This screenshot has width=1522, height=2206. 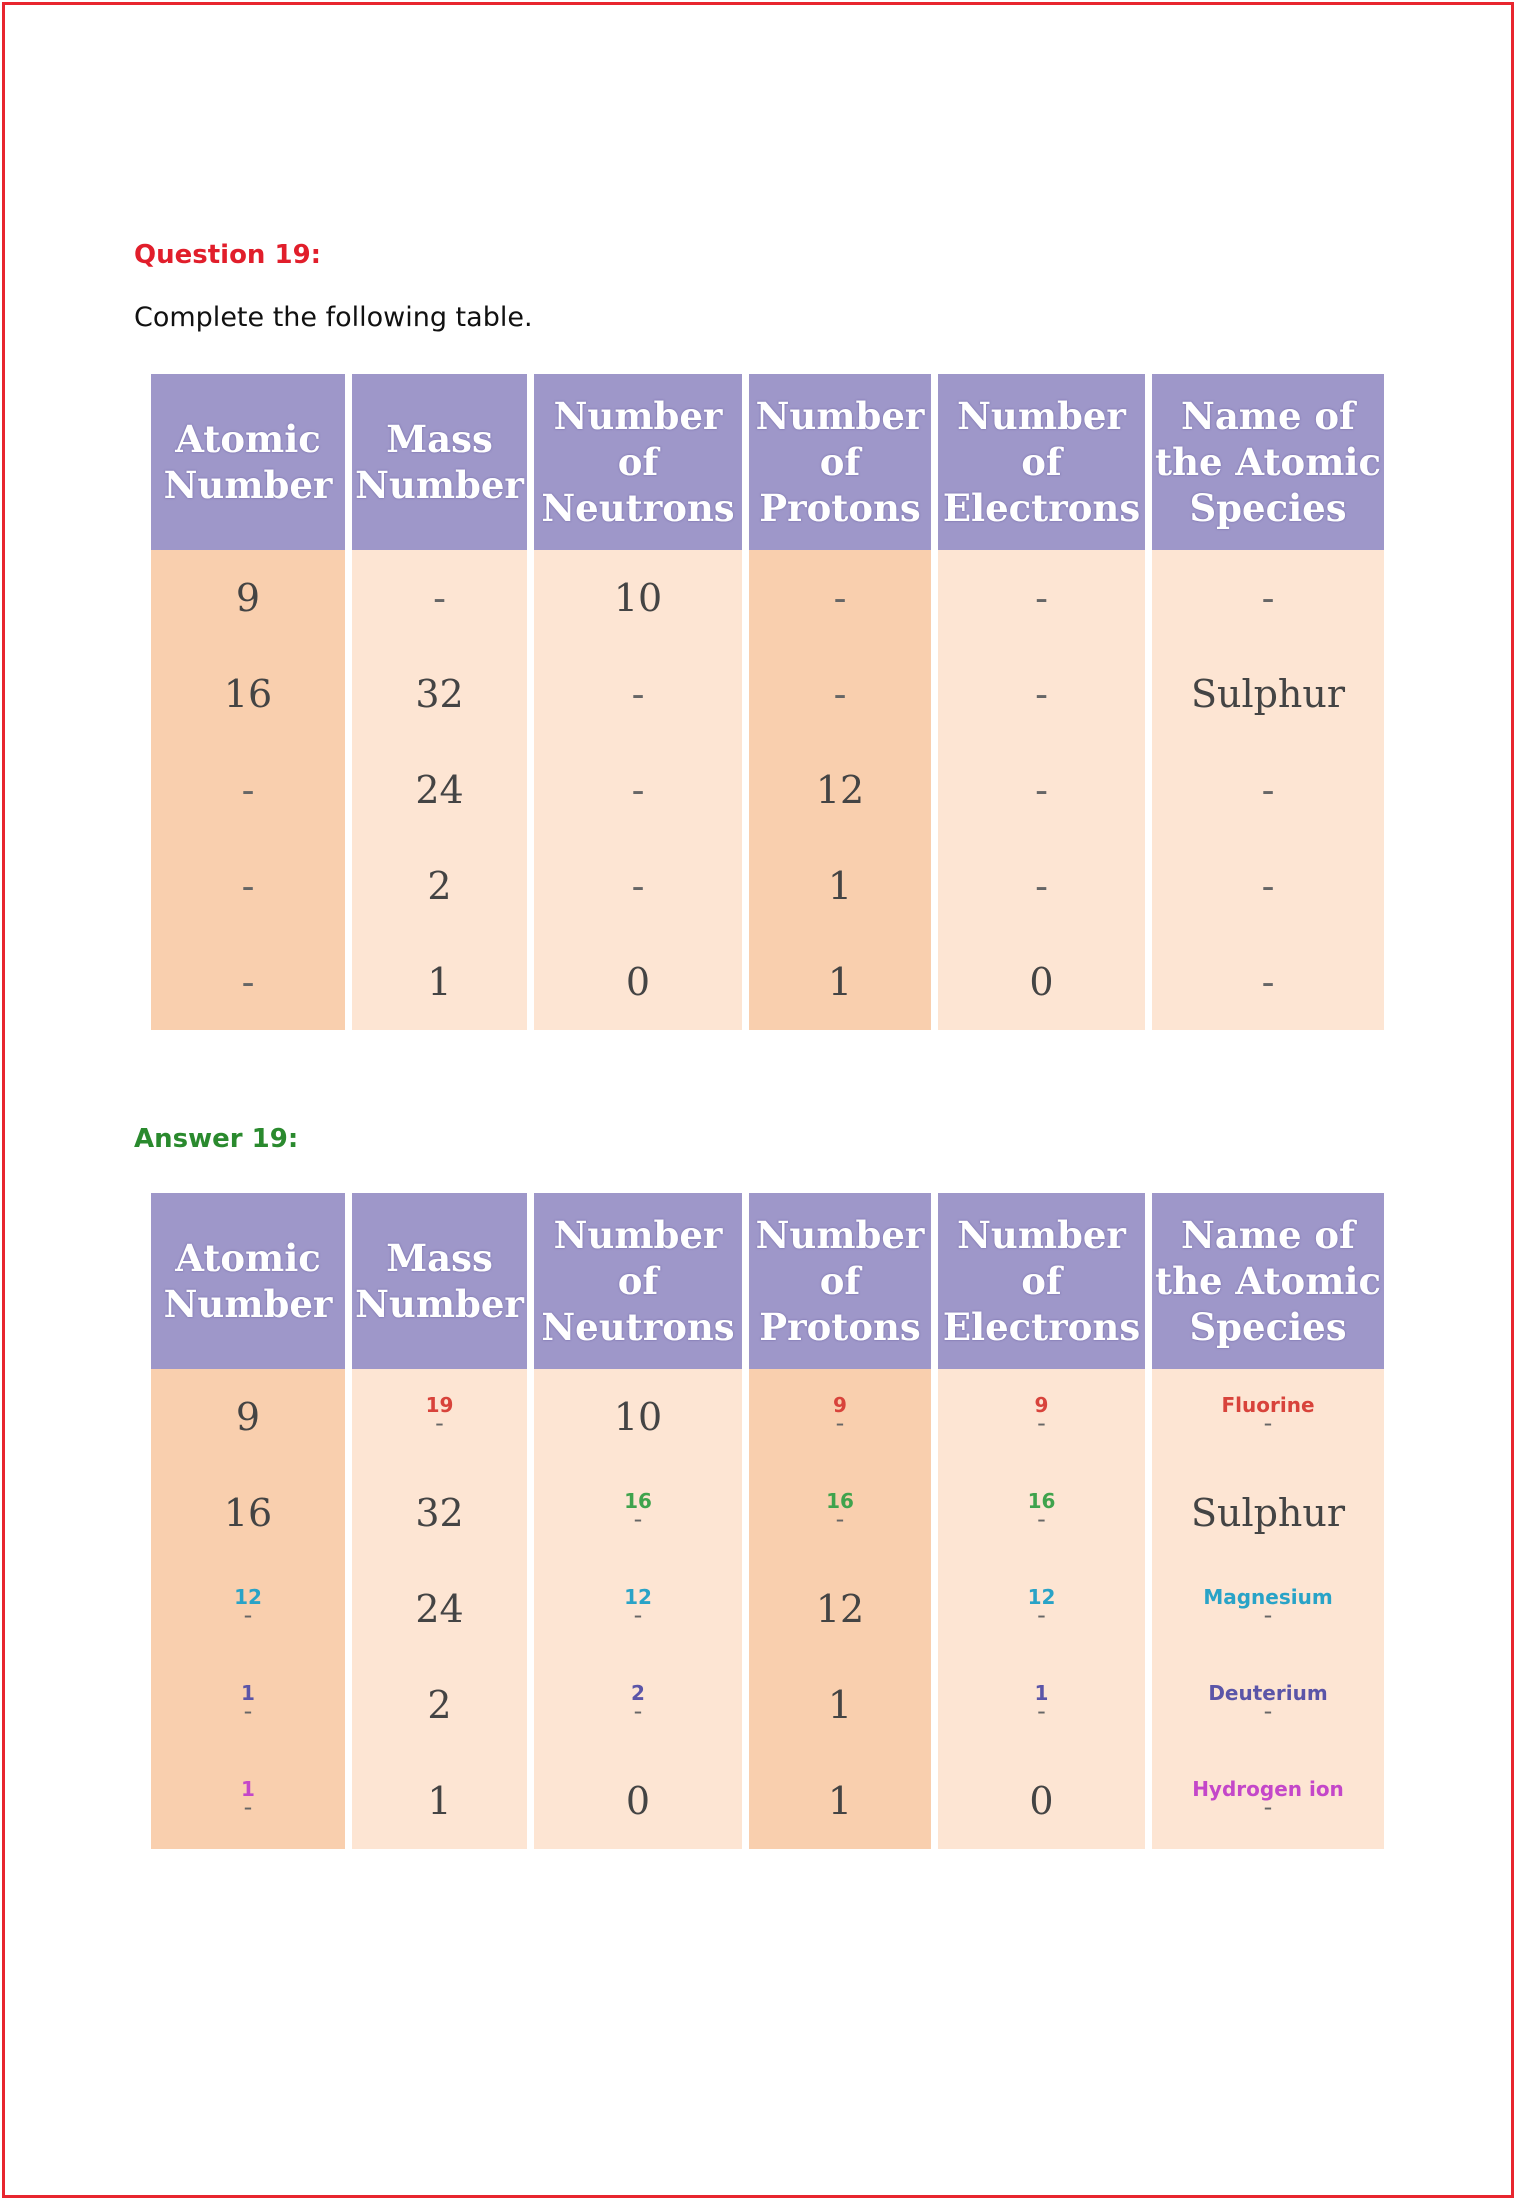 What do you see at coordinates (840, 694) in the screenshot?
I see `cell-protons: -` at bounding box center [840, 694].